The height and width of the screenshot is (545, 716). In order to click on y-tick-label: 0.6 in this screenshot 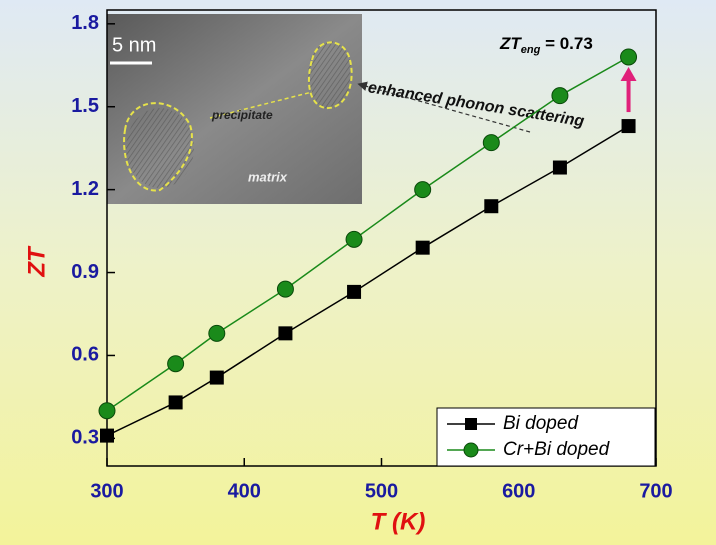, I will do `click(85, 355)`.